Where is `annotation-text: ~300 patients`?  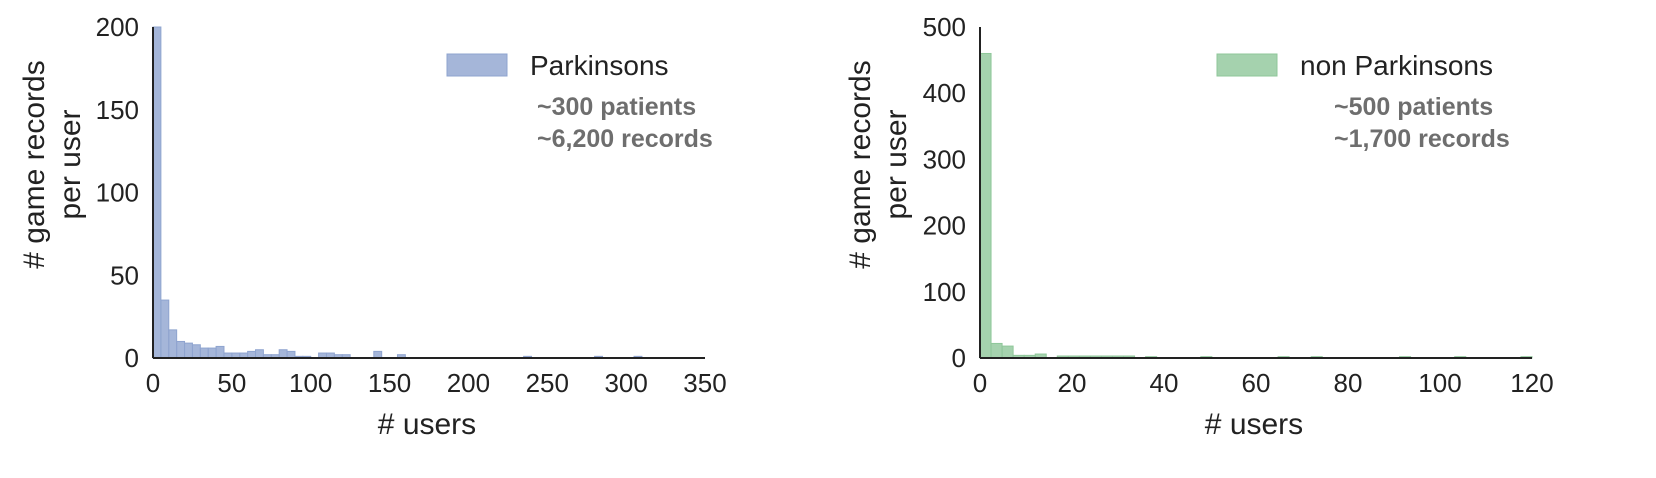
annotation-text: ~300 patients is located at coordinates (616, 107).